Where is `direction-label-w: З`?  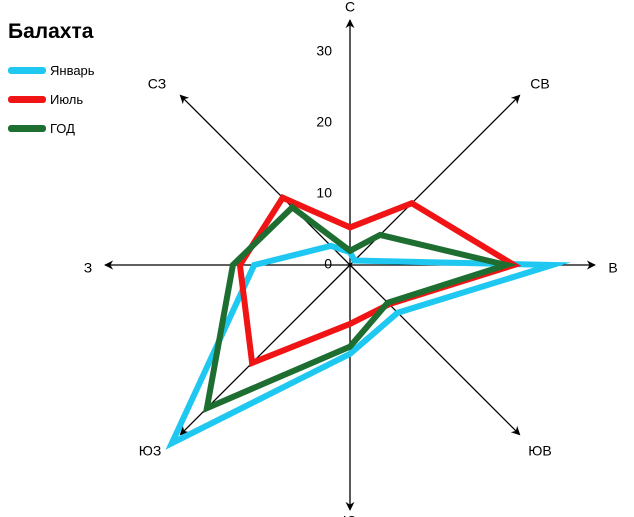
direction-label-w: З is located at coordinates (88, 268).